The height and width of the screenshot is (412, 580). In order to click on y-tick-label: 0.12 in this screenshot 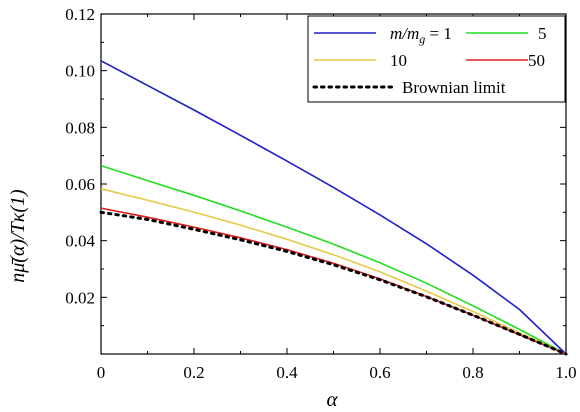, I will do `click(80, 14)`.